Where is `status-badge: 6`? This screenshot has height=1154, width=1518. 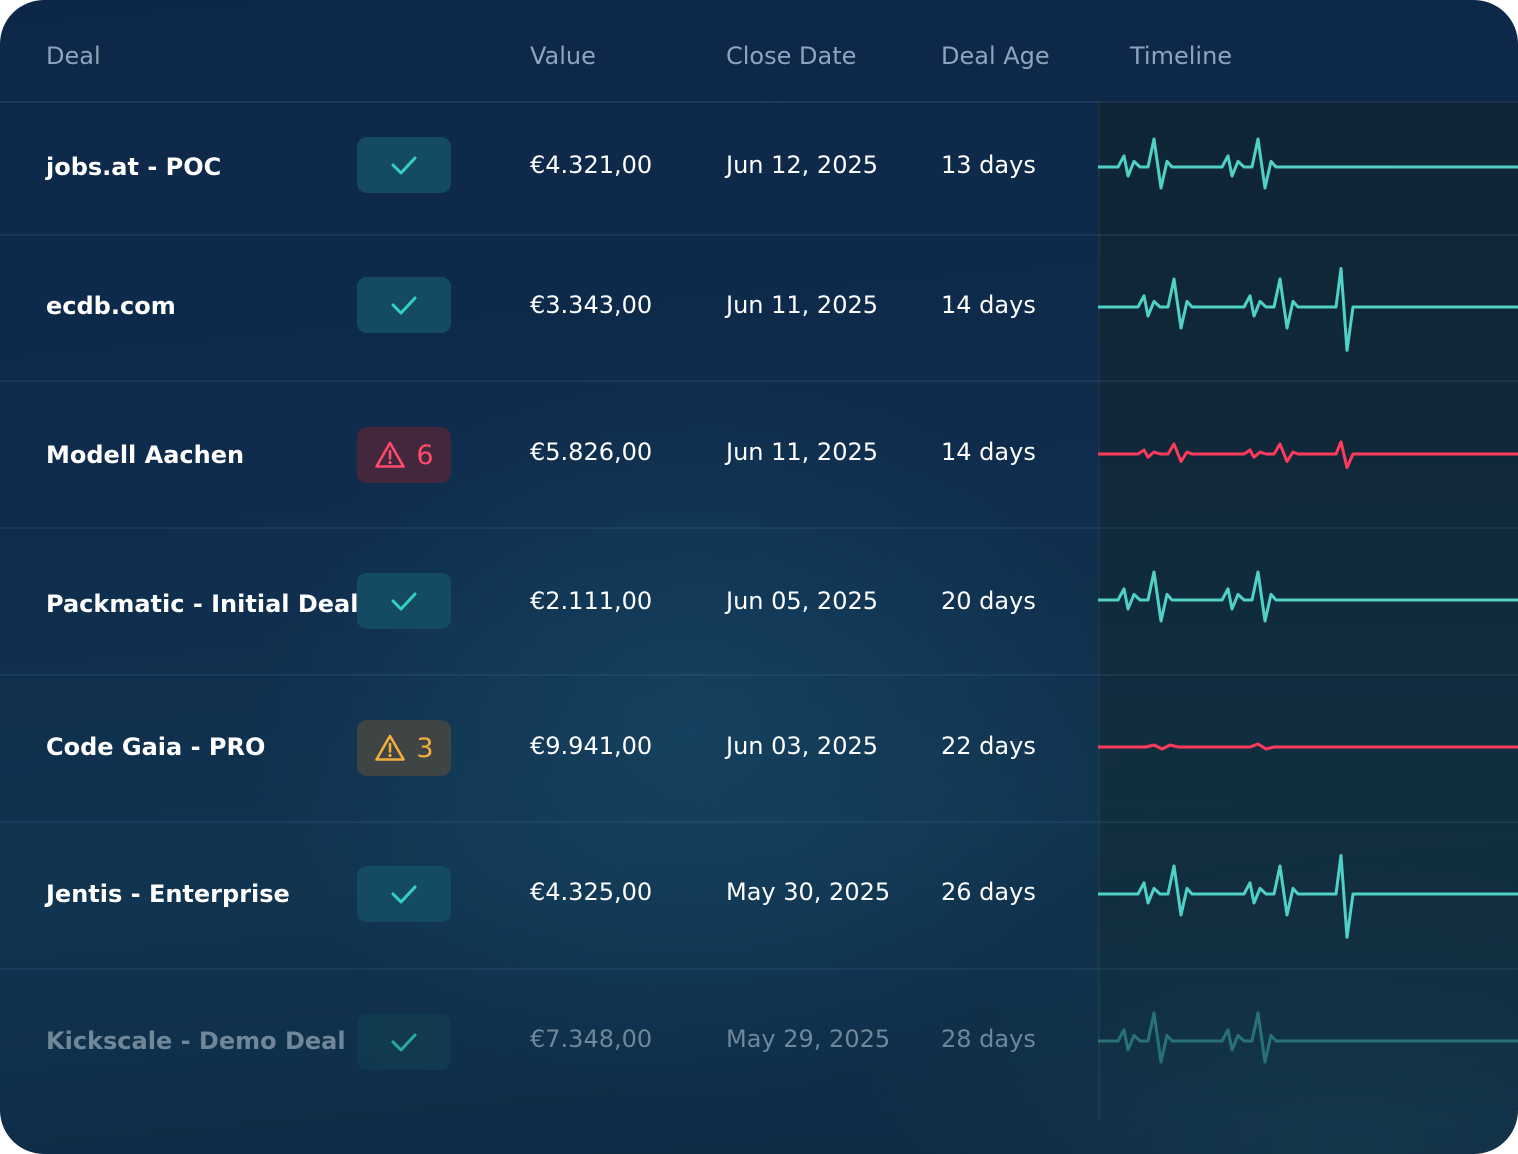 status-badge: 6 is located at coordinates (404, 455).